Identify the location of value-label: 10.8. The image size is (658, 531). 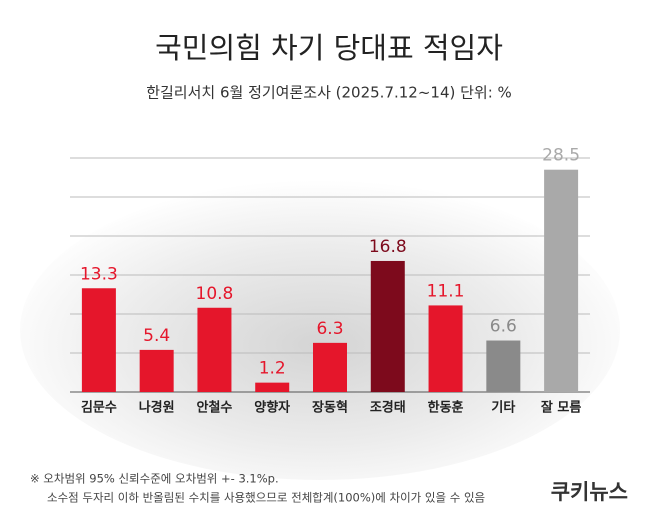
(215, 294).